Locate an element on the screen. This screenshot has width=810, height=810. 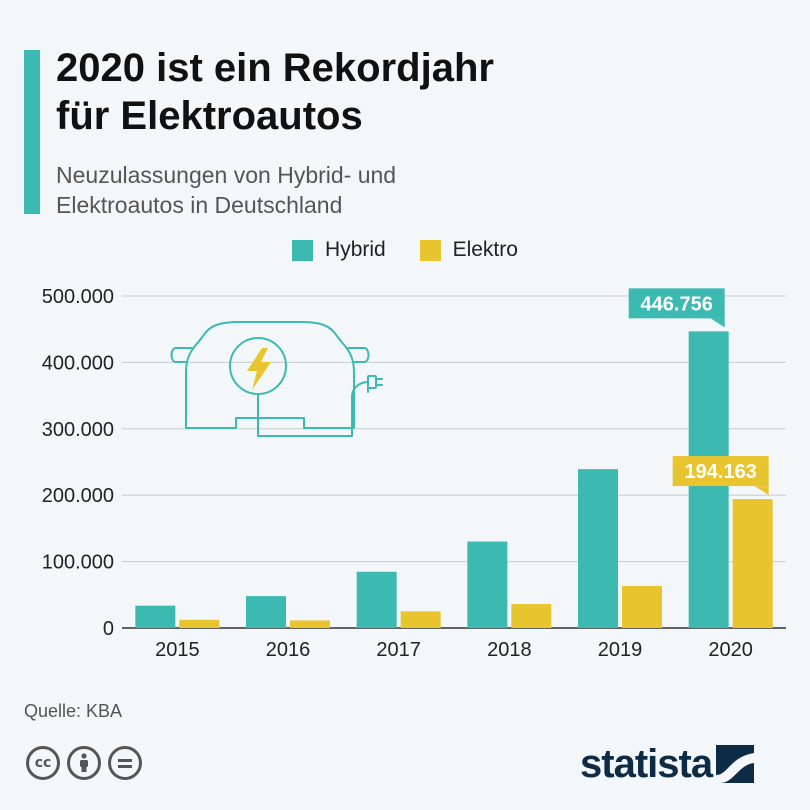
legend-item-elektro: Elektro is located at coordinates (468, 250).